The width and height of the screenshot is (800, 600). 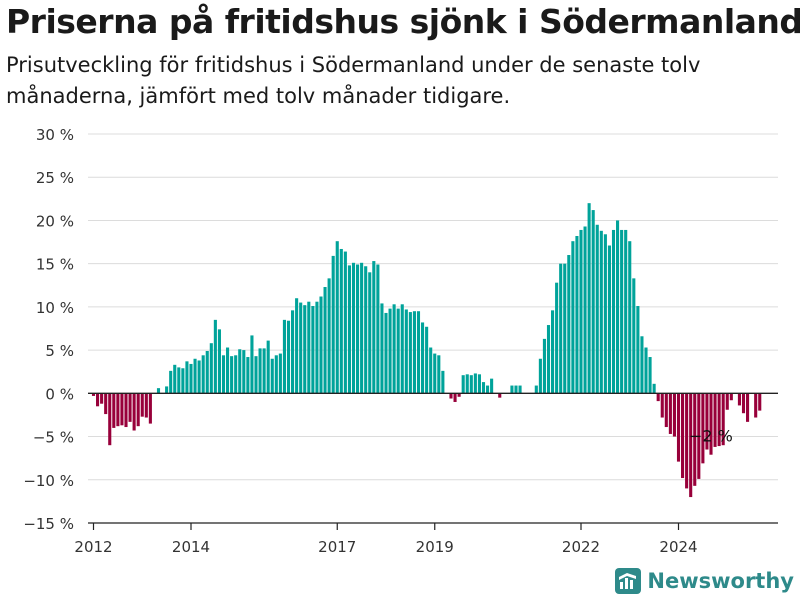 What do you see at coordinates (435, 547) in the screenshot?
I see `x-tick-label: 2019` at bounding box center [435, 547].